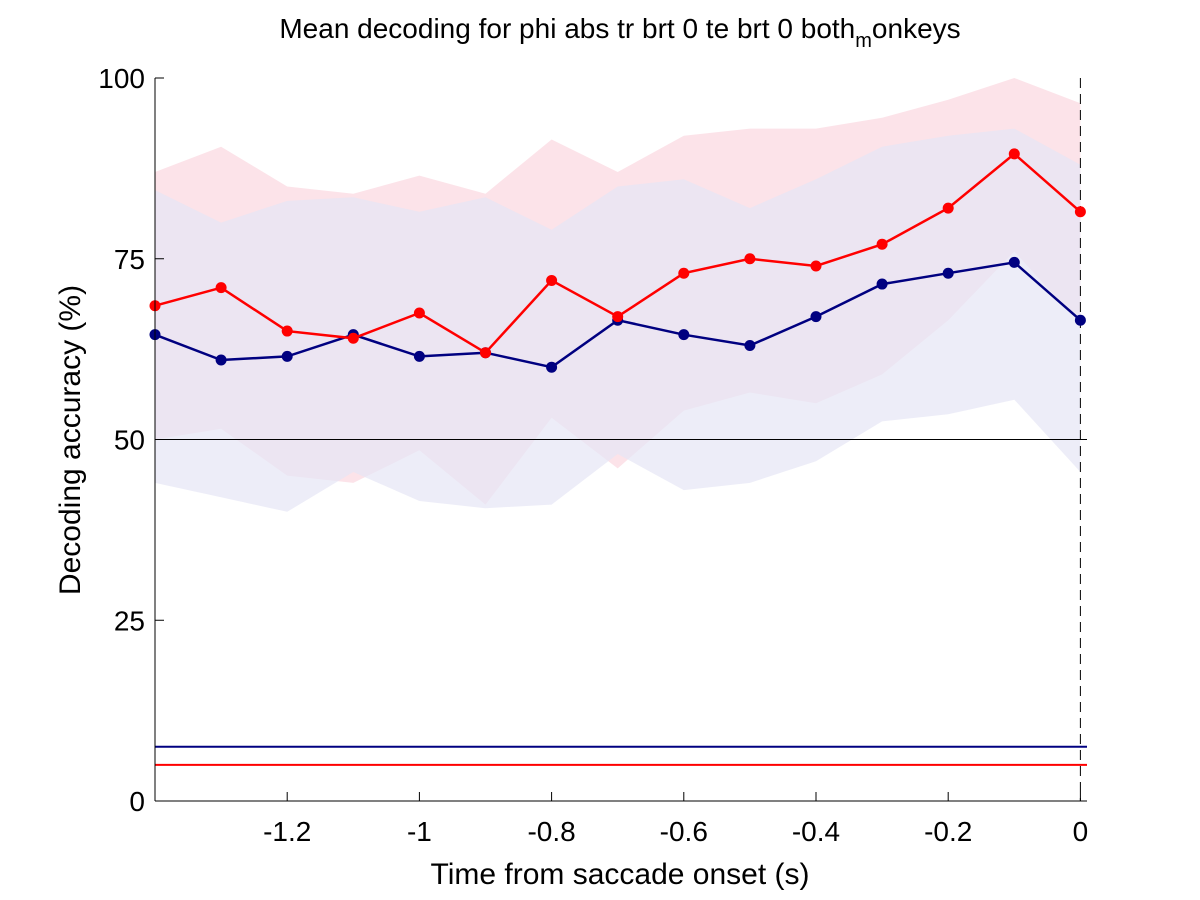 Image resolution: width=1200 pixels, height=900 pixels. I want to click on x-tick-label: 0, so click(1081, 831).